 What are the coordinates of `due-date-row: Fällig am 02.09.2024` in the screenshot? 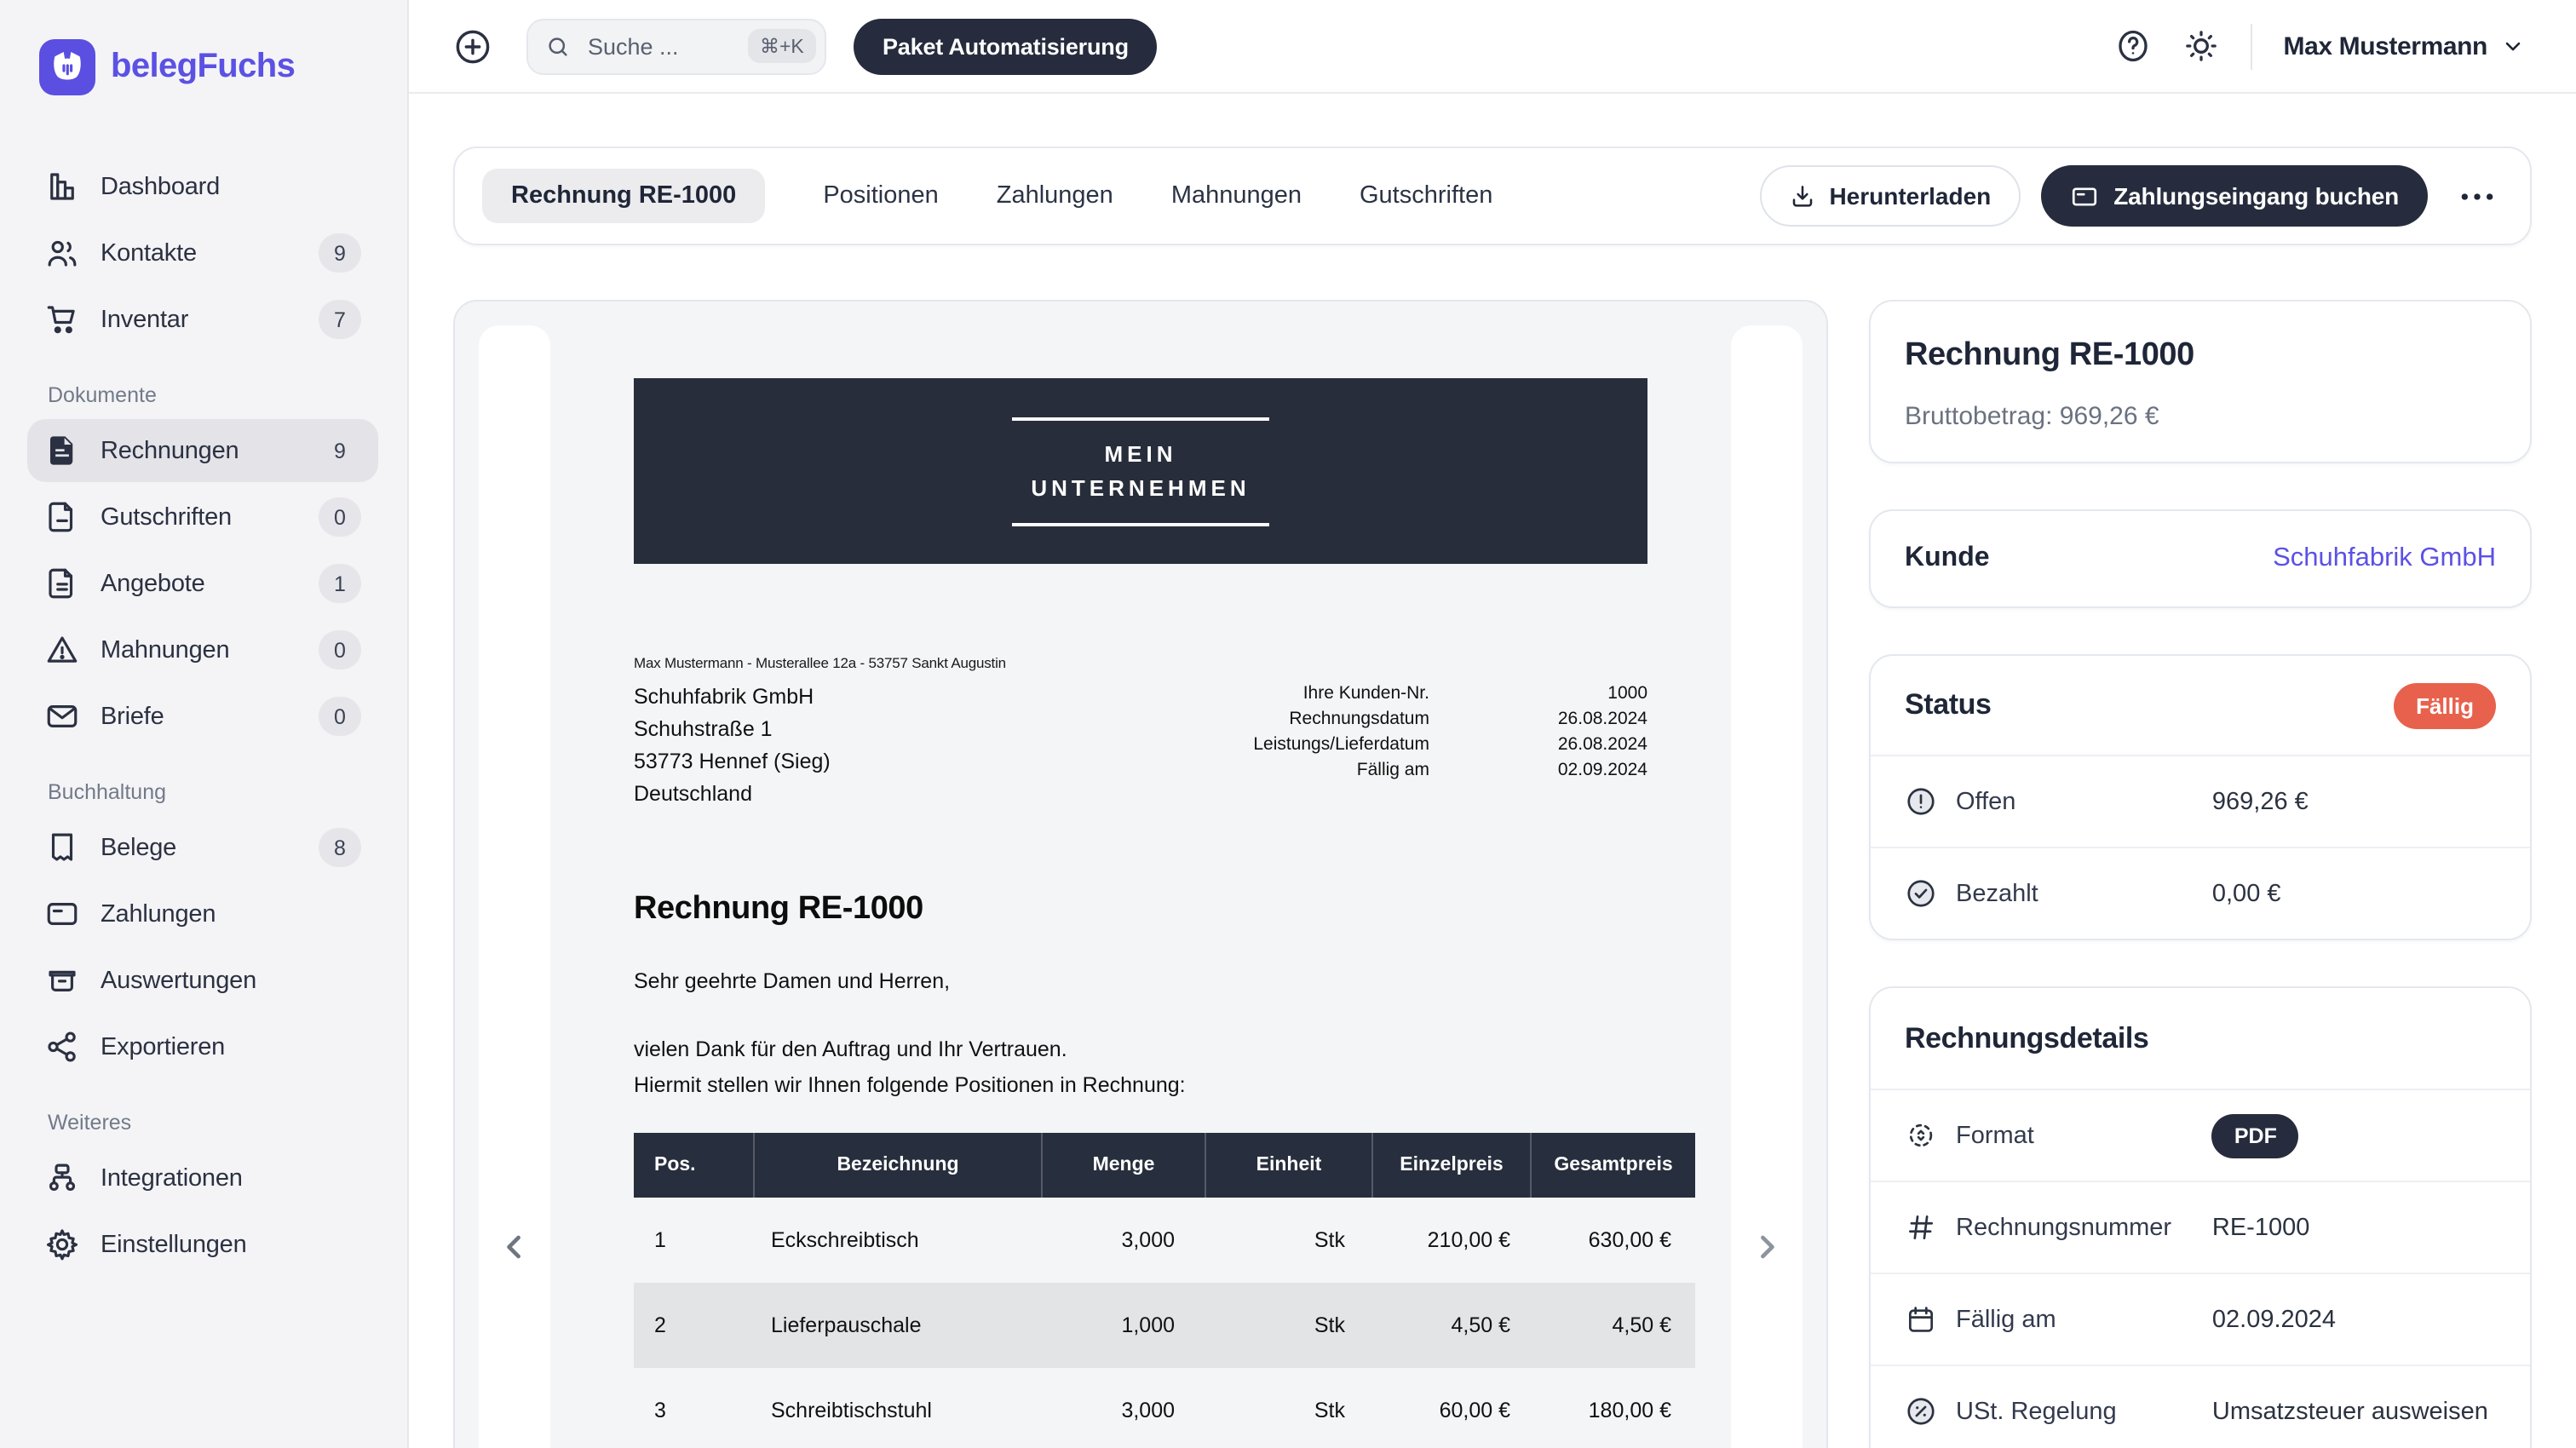 It's located at (2201, 1320).